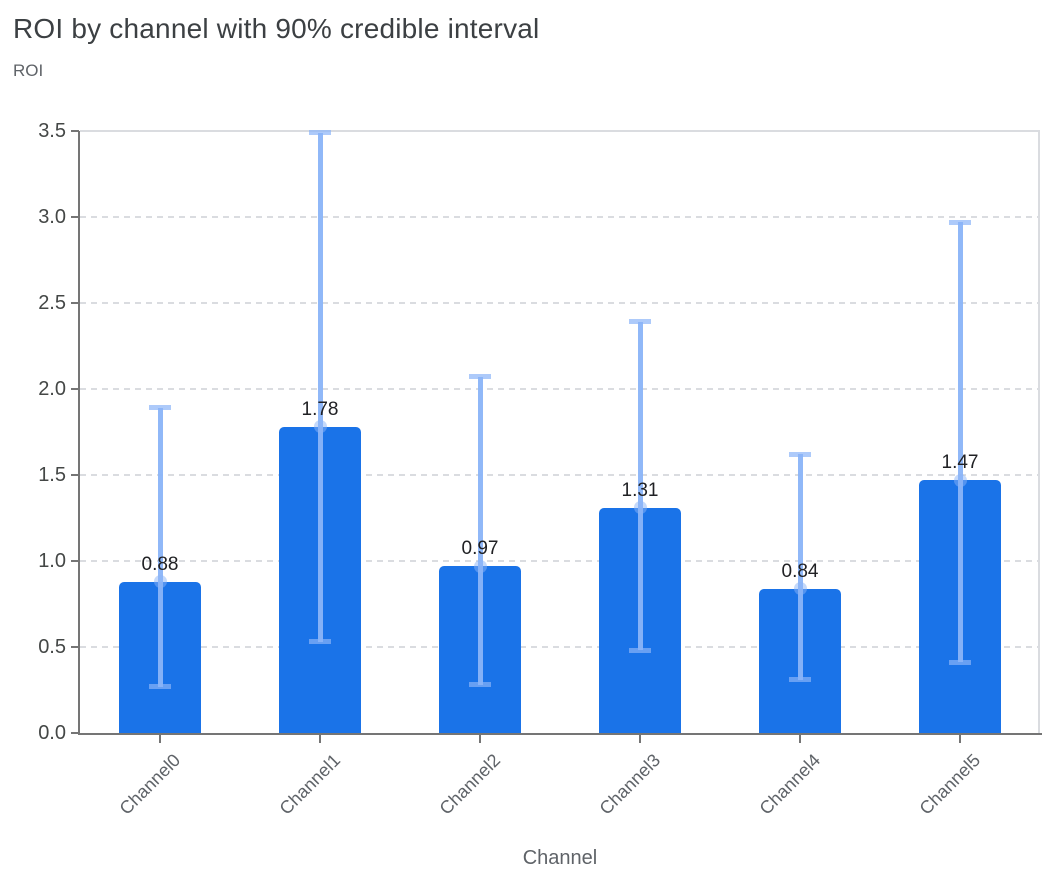  I want to click on x-tick-label: Channel4, so click(790, 784).